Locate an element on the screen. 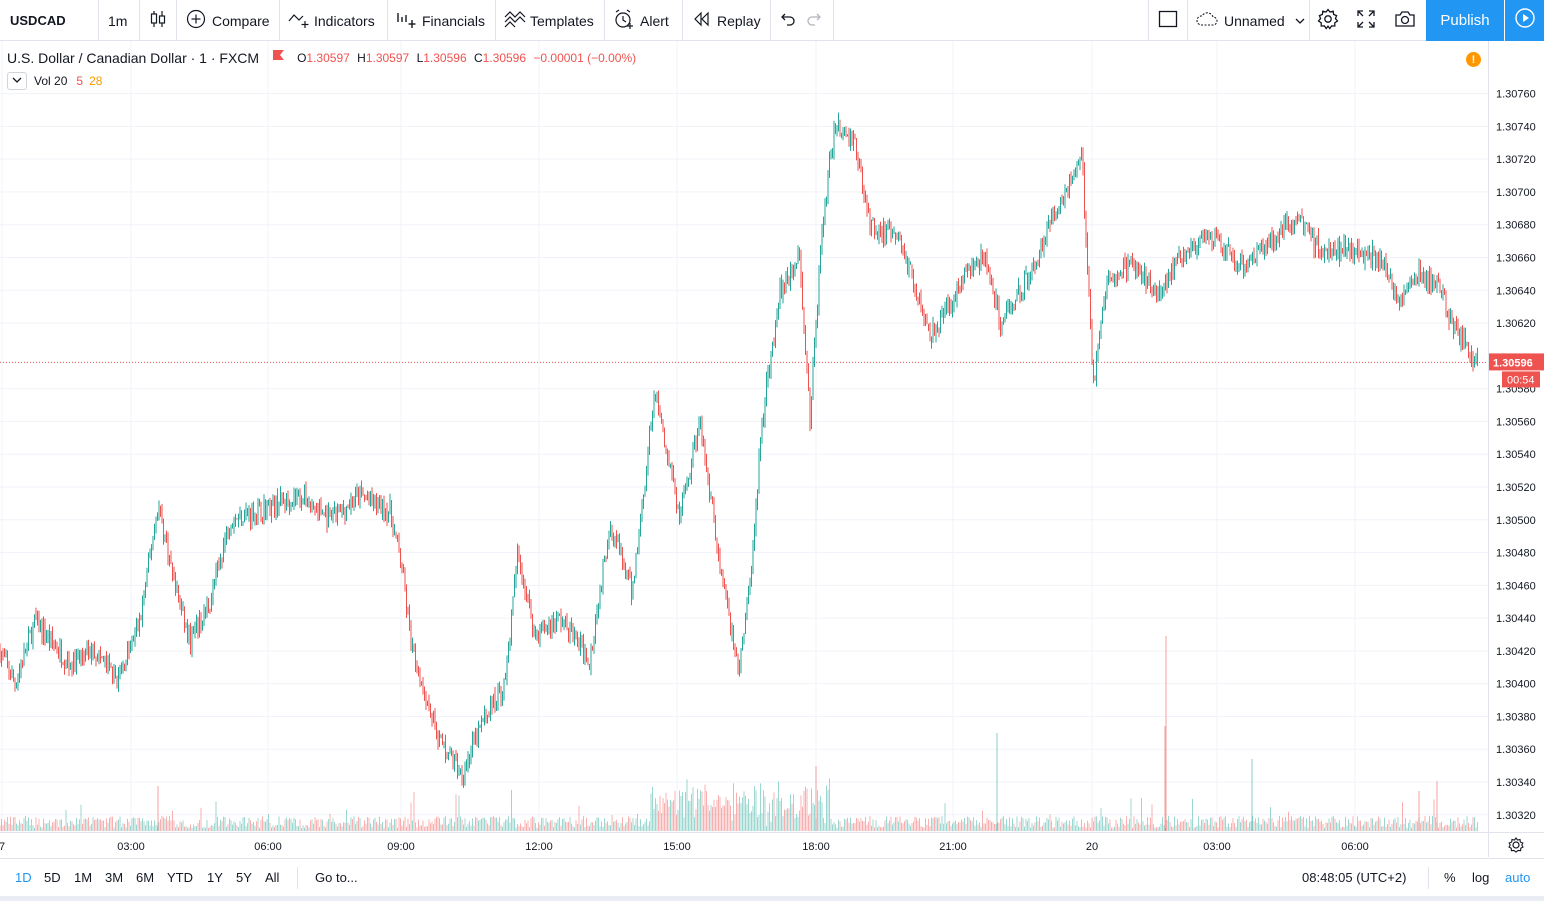 This screenshot has height=901, width=1544. open-value: 1.30597 is located at coordinates (328, 57).